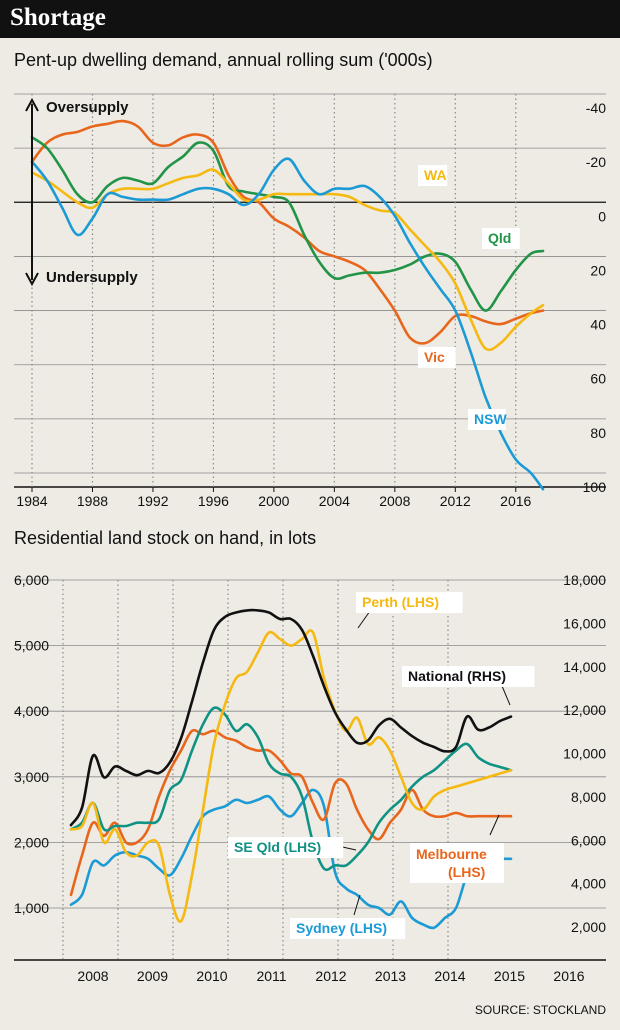  What do you see at coordinates (152, 976) in the screenshot?
I see `chart2-xtick-label: 2009` at bounding box center [152, 976].